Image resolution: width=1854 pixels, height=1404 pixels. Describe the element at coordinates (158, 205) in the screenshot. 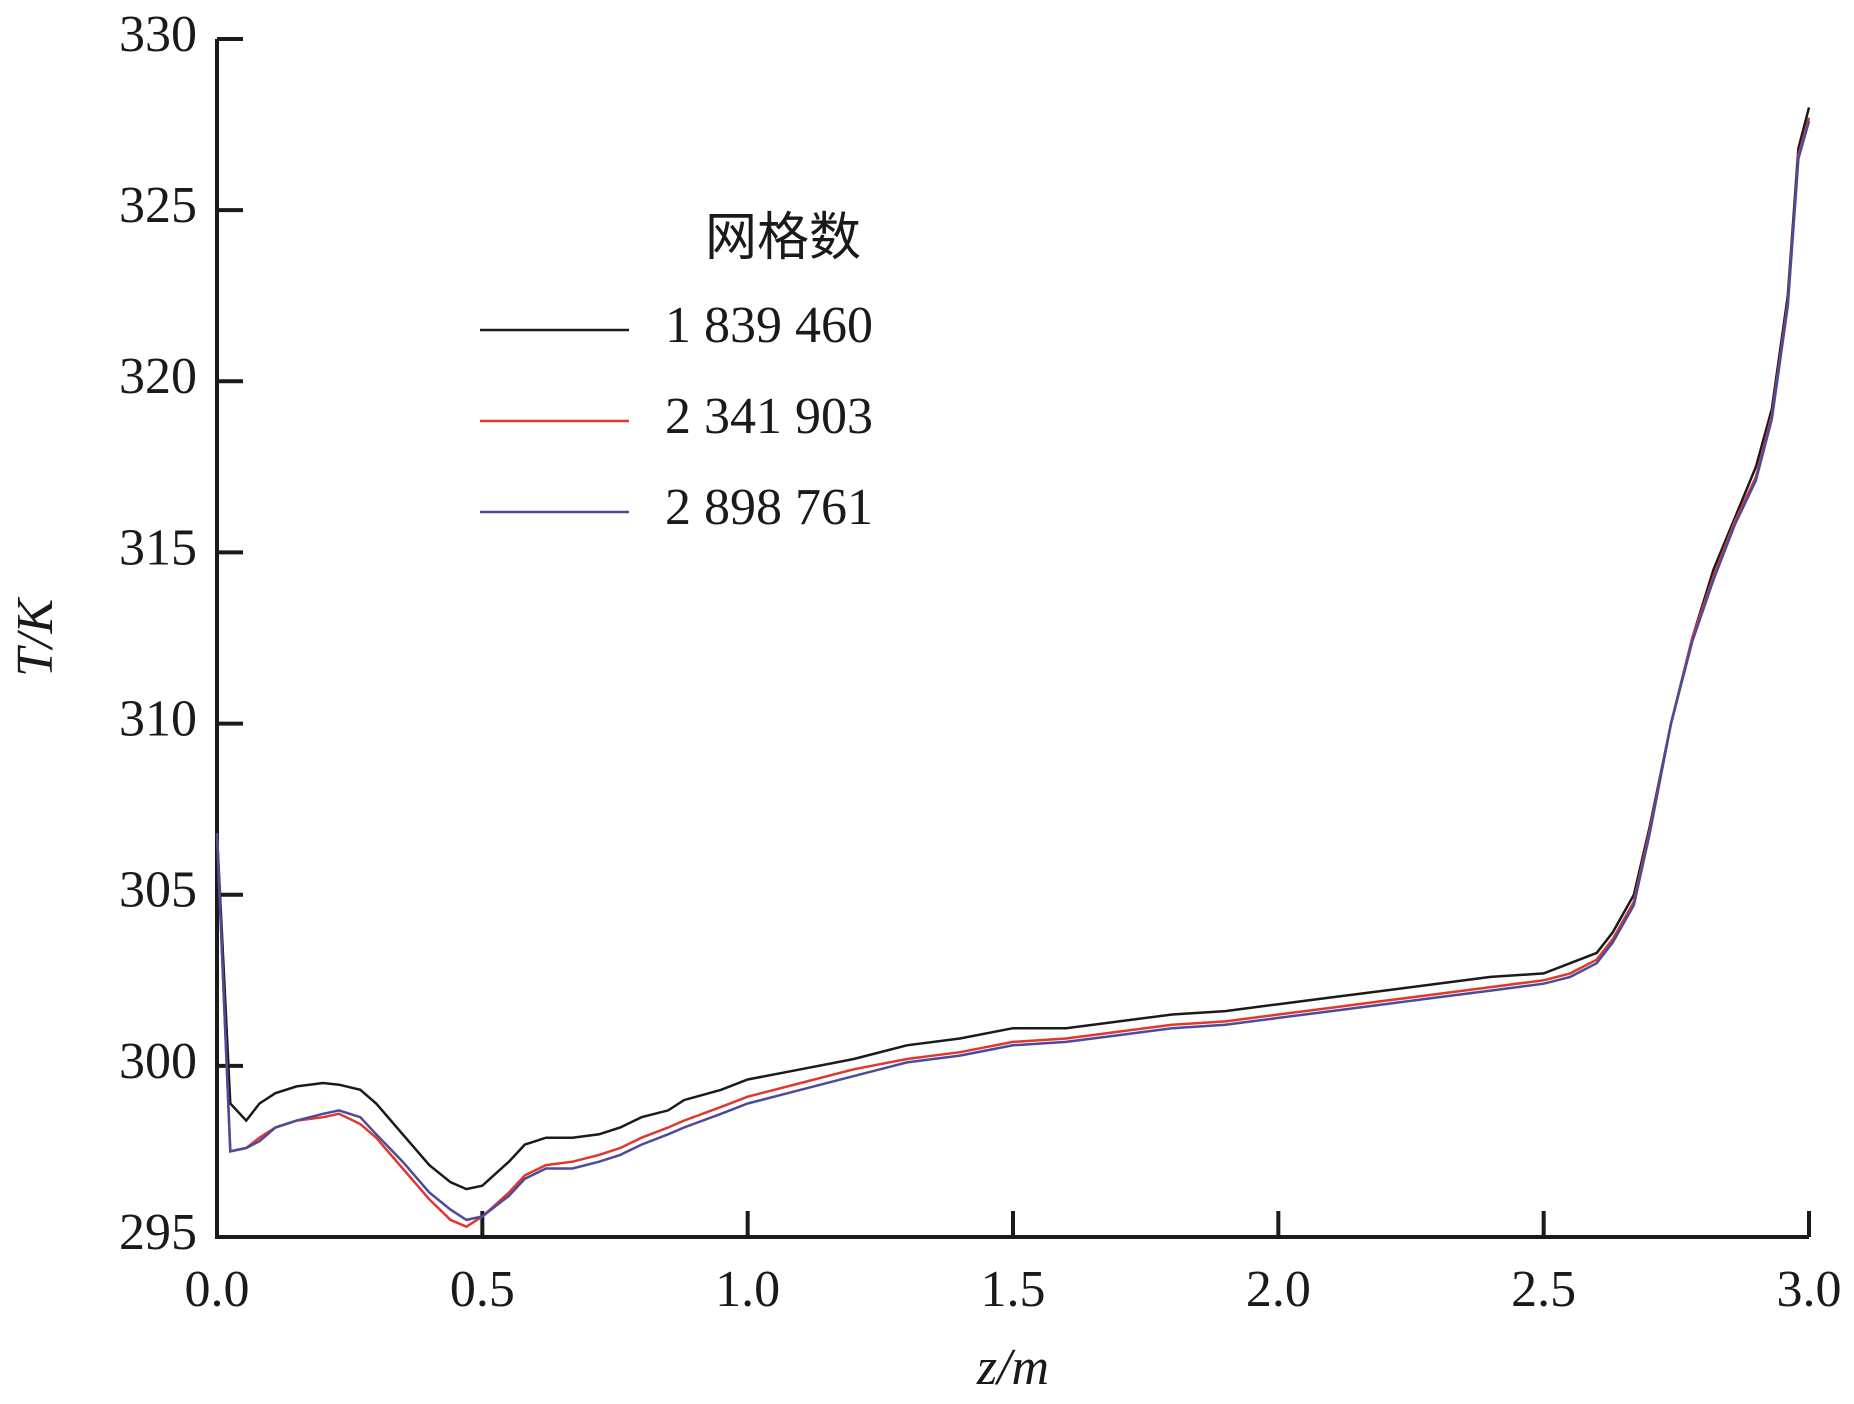

I see `y-tick-label: 325` at that location.